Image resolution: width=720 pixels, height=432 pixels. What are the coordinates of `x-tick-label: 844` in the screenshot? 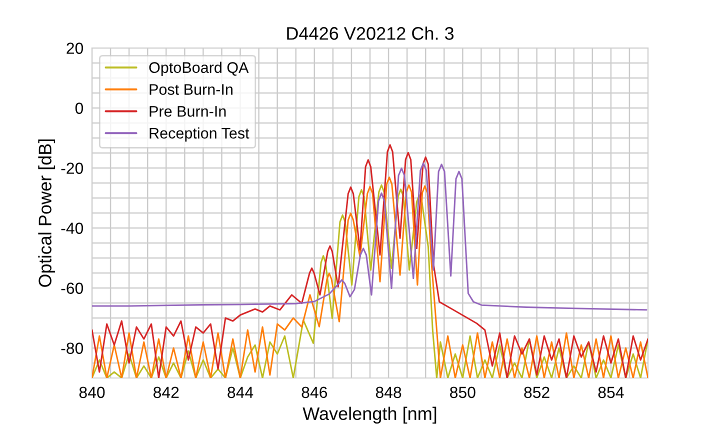 It's located at (241, 392).